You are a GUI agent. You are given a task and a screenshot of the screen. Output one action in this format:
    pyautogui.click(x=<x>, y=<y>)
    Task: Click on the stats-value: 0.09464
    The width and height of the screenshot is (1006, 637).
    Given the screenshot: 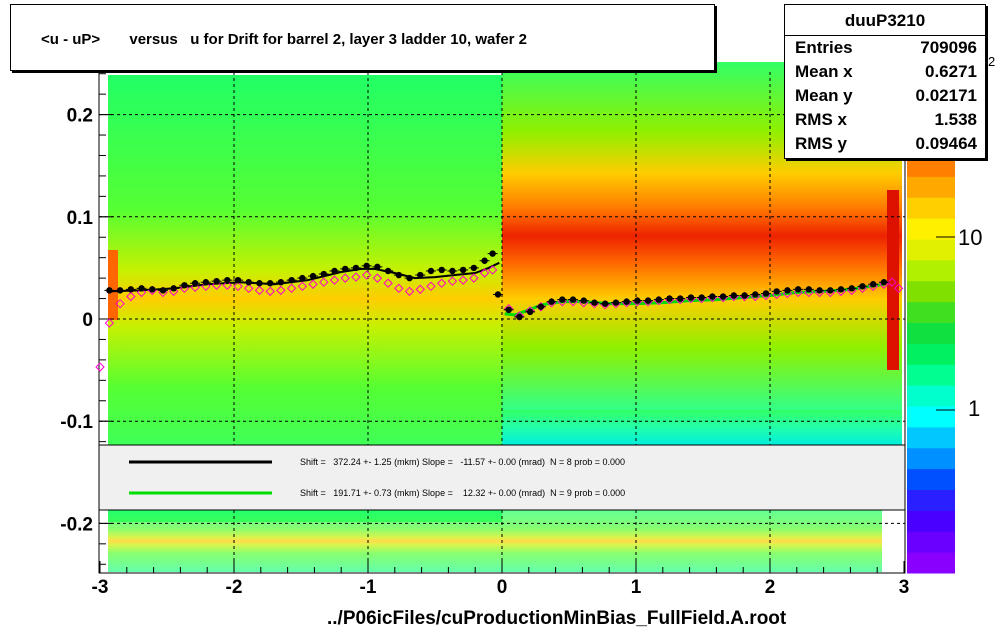 What is the action you would take?
    pyautogui.click(x=946, y=143)
    